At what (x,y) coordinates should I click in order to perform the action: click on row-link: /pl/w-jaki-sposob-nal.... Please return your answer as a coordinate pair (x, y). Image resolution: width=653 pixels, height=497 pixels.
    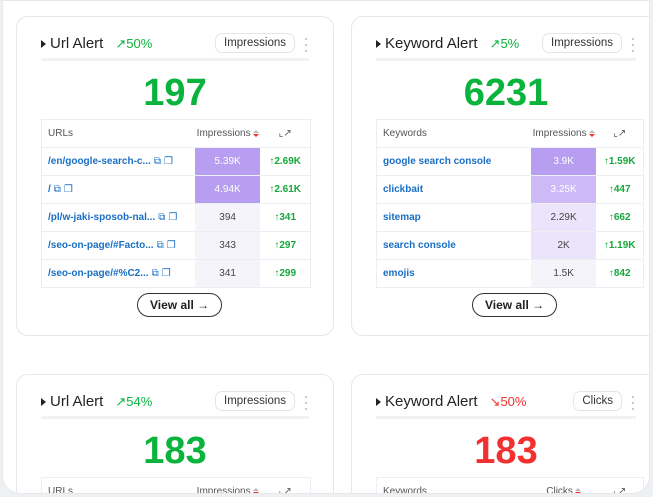
    Looking at the image, I should click on (102, 217).